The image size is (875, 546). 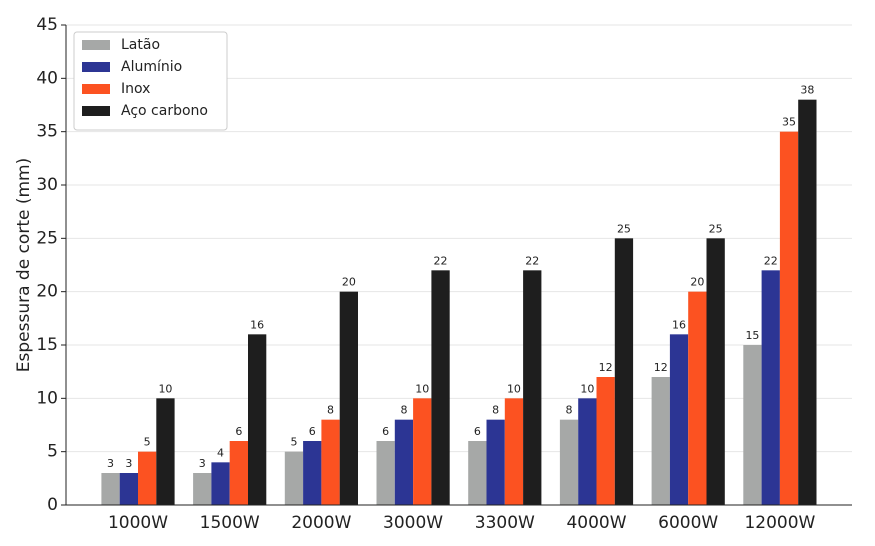 What do you see at coordinates (164, 111) in the screenshot?
I see `legend-label: Aço carbono` at bounding box center [164, 111].